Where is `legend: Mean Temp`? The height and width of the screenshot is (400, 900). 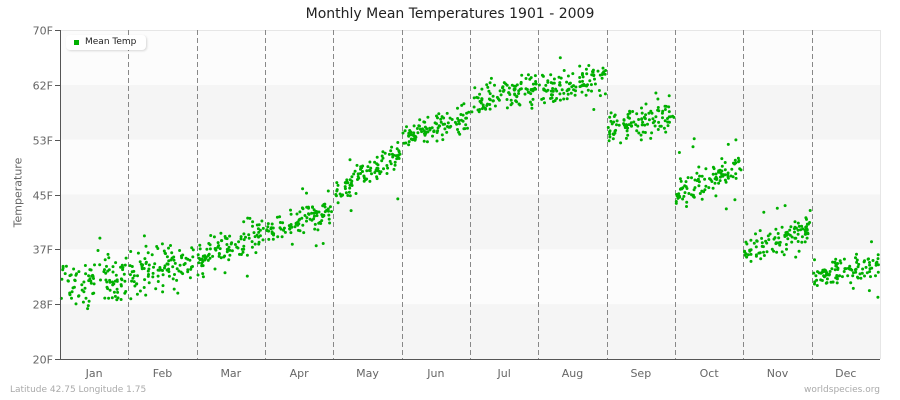 legend: Mean Temp is located at coordinates (106, 42).